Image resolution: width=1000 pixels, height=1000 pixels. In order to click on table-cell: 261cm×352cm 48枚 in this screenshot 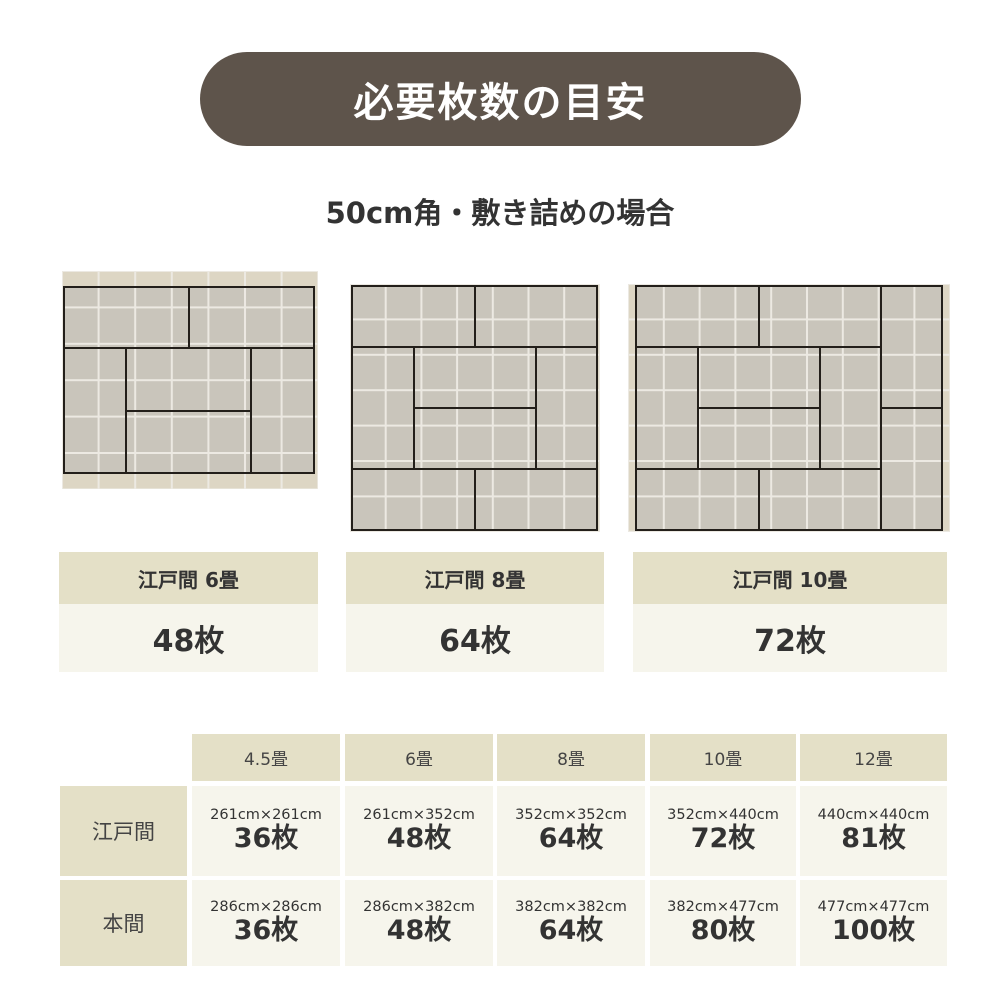, I will do `click(419, 831)`.